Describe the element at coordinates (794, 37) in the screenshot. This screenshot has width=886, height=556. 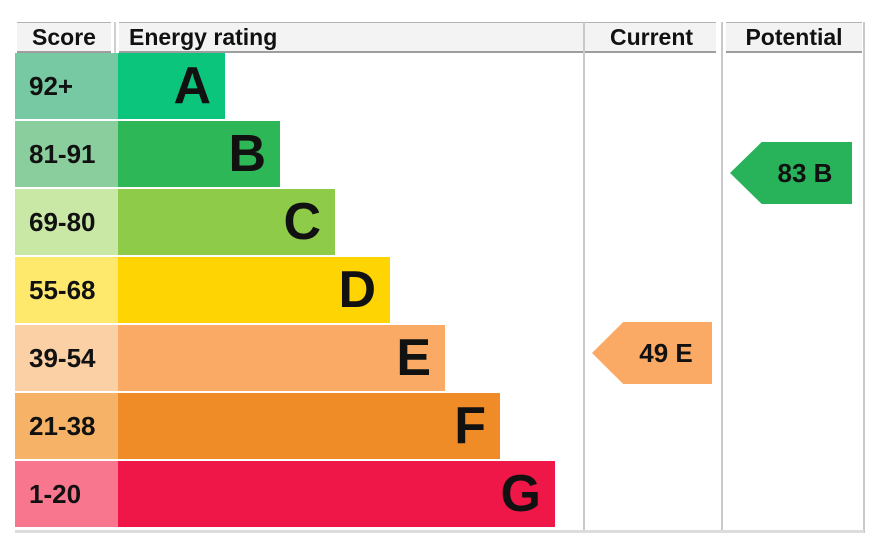
I see `column-header-potential: Potential` at that location.